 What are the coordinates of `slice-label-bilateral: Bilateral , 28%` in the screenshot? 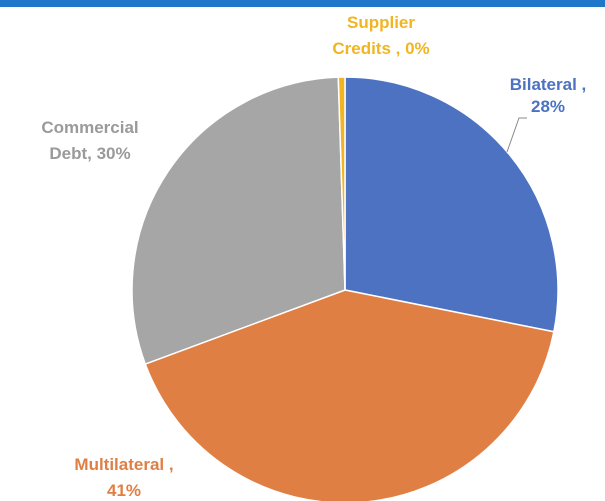 It's located at (548, 95).